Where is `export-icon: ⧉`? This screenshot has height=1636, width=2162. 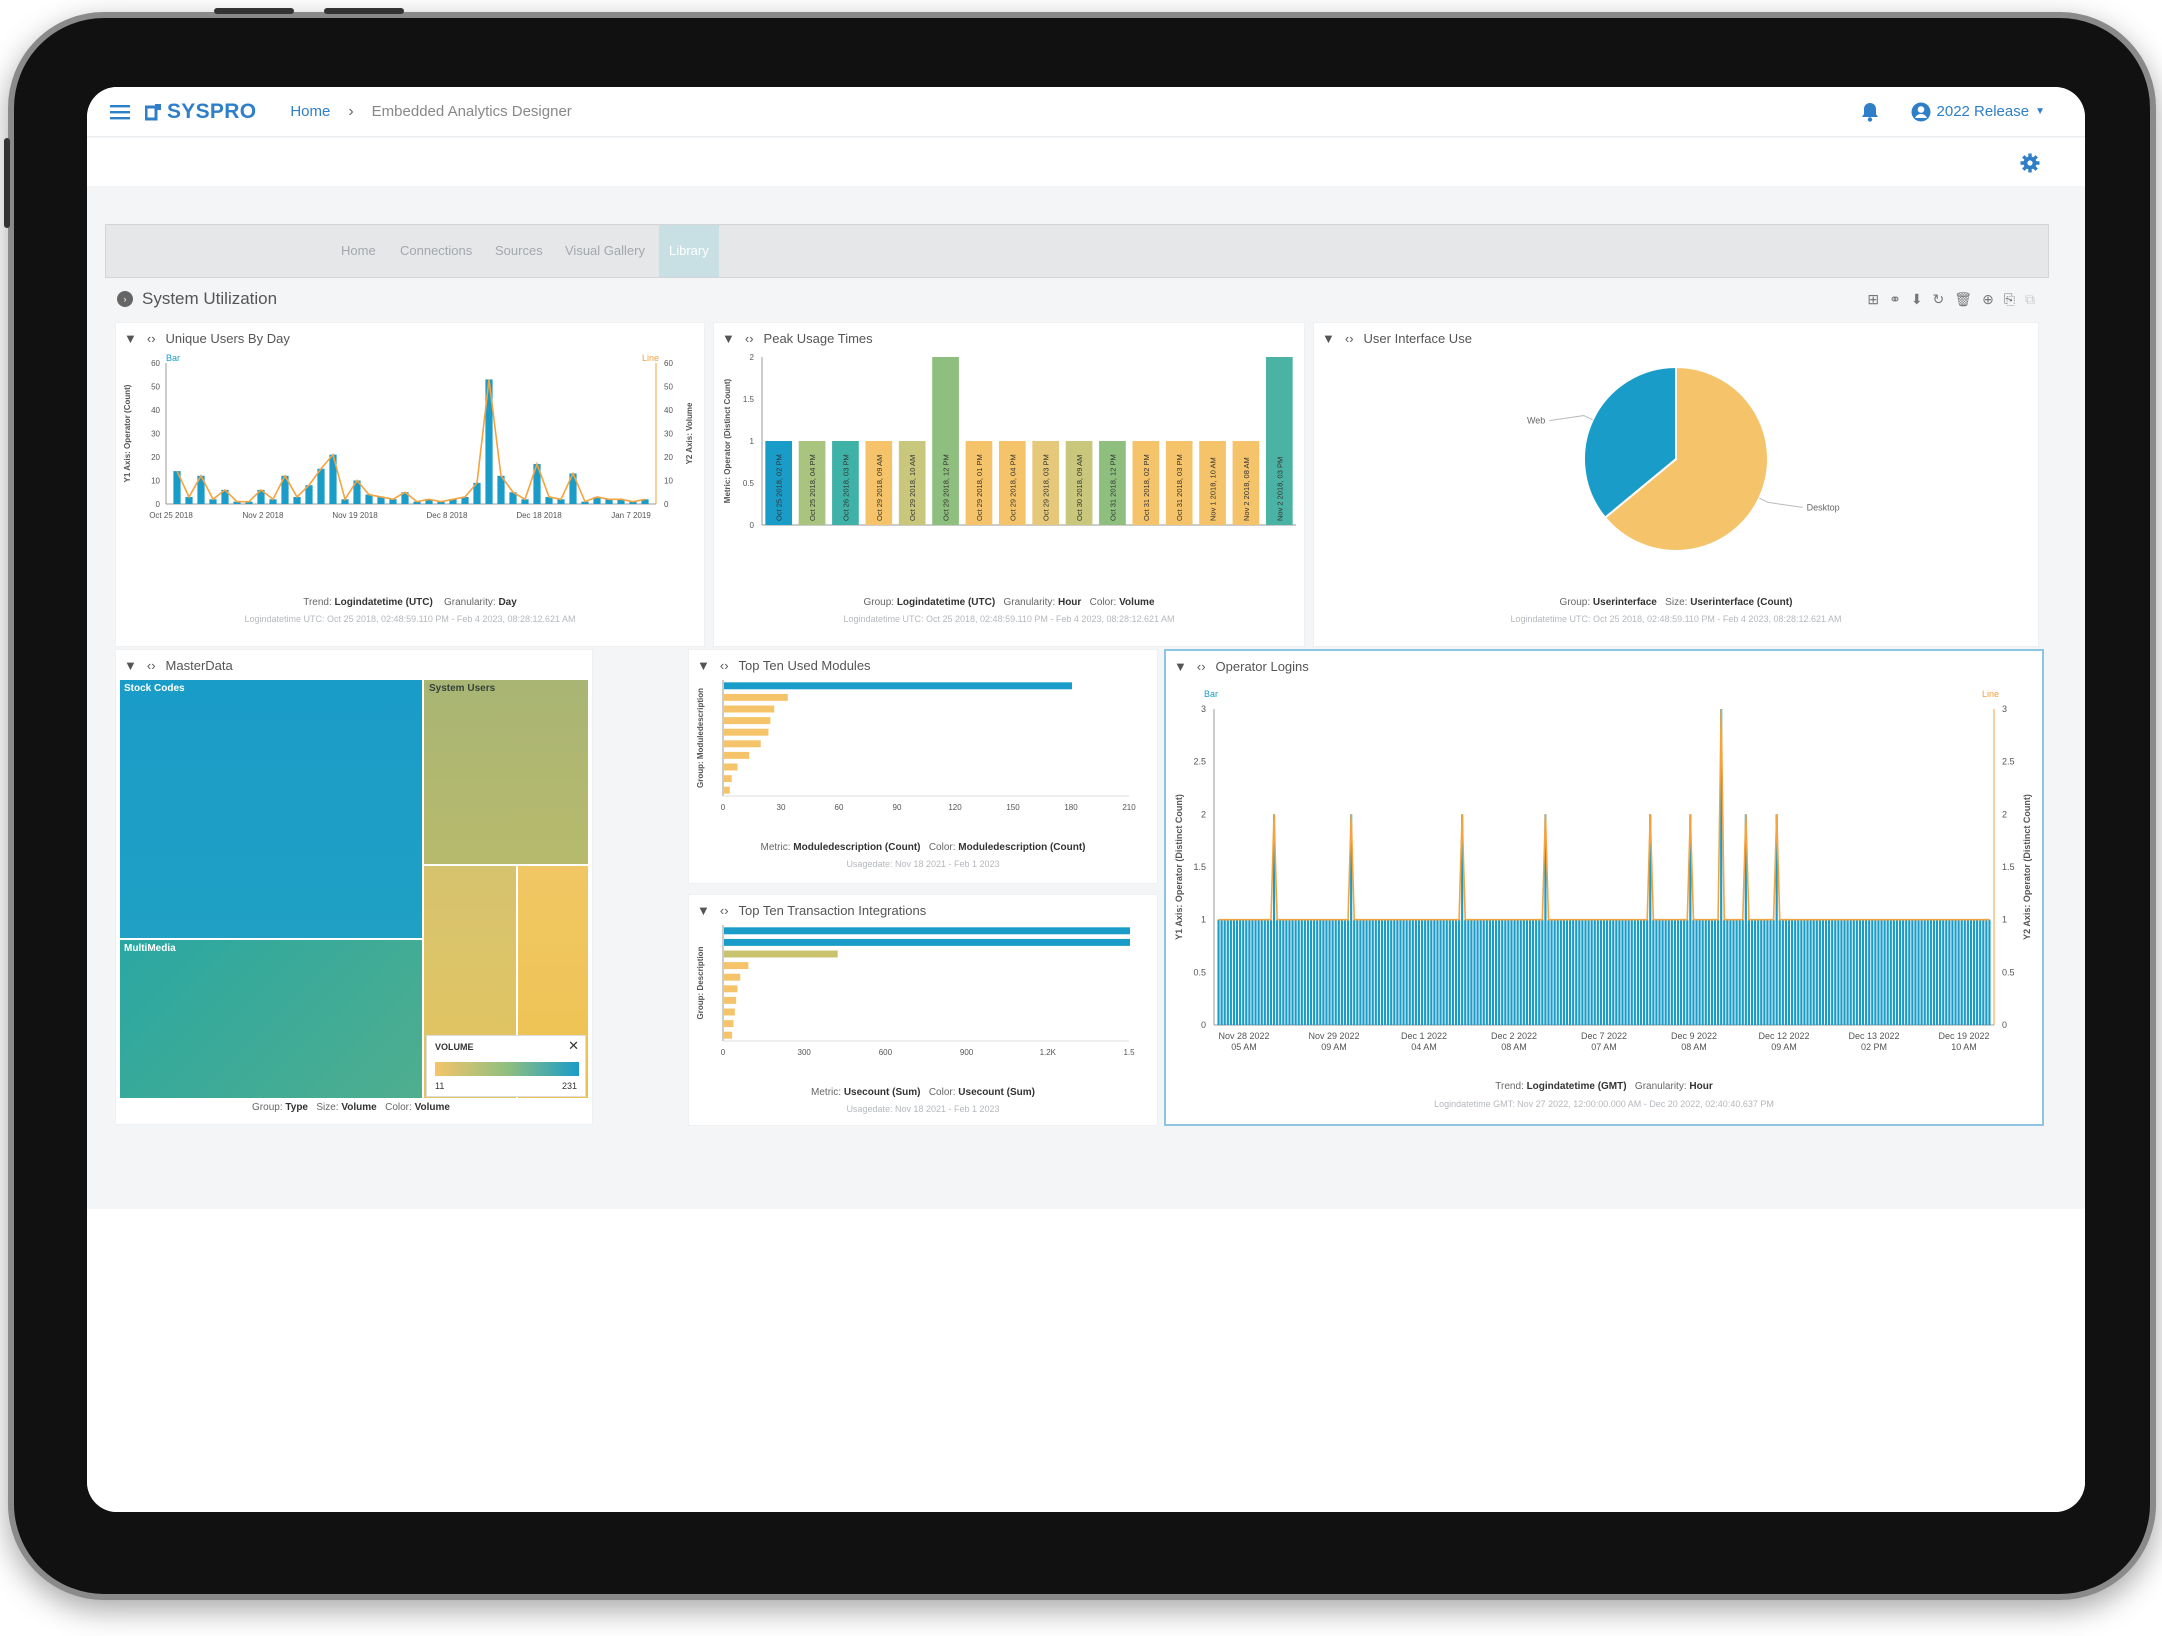
export-icon: ⧉ is located at coordinates (2030, 298).